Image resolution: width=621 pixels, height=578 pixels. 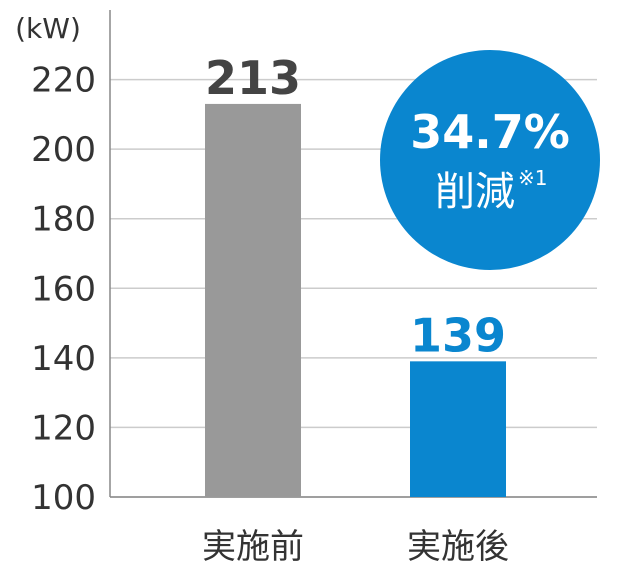 What do you see at coordinates (48, 28) in the screenshot?
I see `unit-label: (kW)` at bounding box center [48, 28].